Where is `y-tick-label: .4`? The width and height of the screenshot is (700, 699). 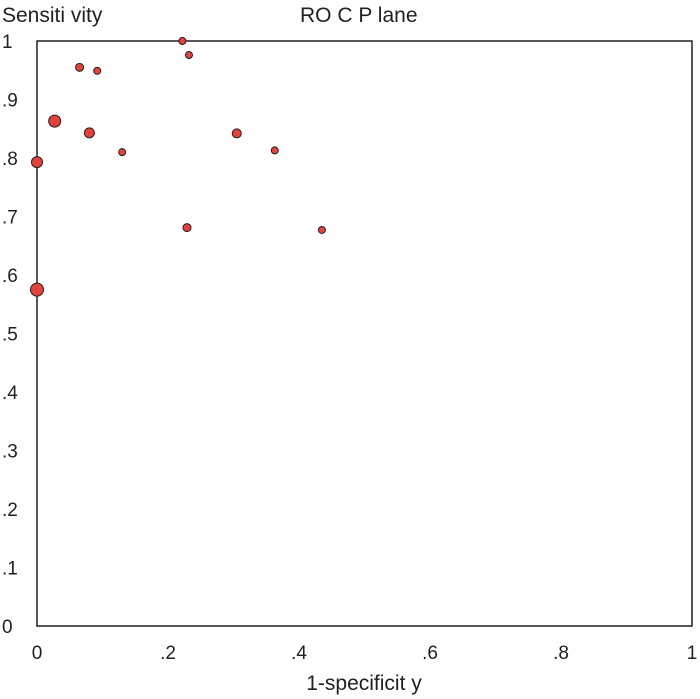
y-tick-label: .4 is located at coordinates (10, 393).